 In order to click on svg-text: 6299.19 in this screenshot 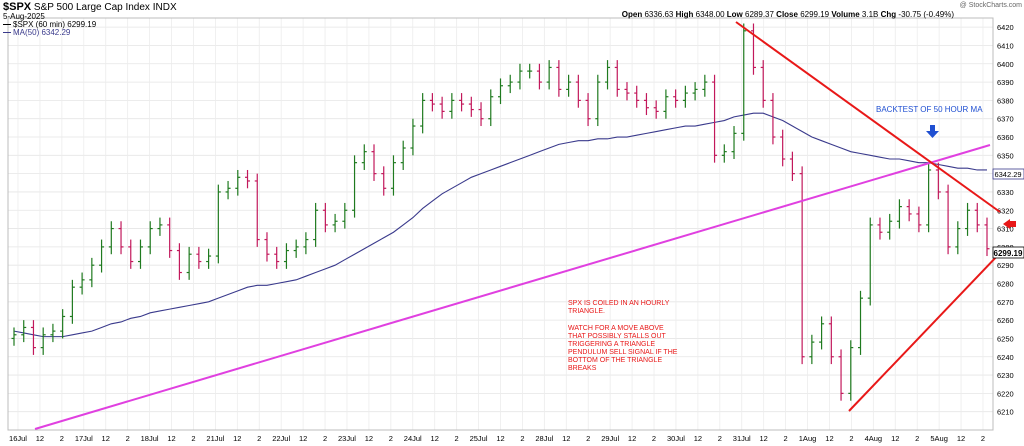, I will do `click(1008, 253)`.